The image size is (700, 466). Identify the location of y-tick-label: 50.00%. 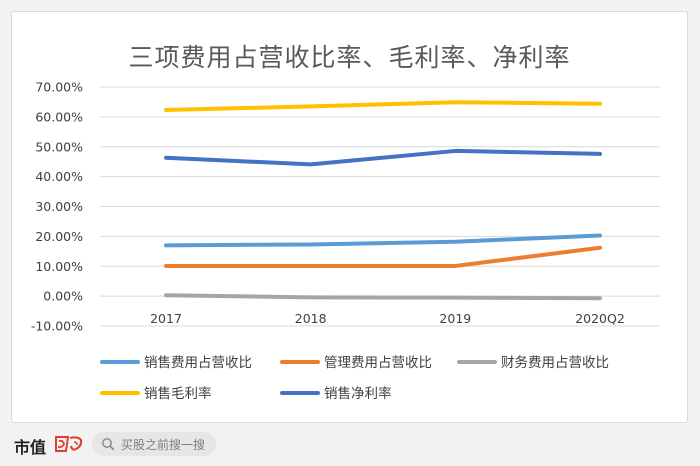
(59, 146).